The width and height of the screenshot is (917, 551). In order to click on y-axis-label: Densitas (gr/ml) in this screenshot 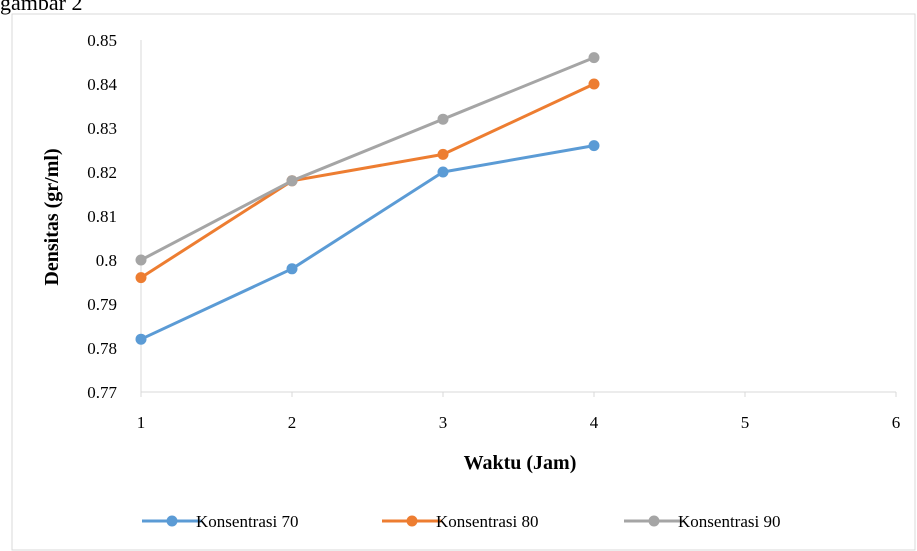, I will do `click(52, 216)`.